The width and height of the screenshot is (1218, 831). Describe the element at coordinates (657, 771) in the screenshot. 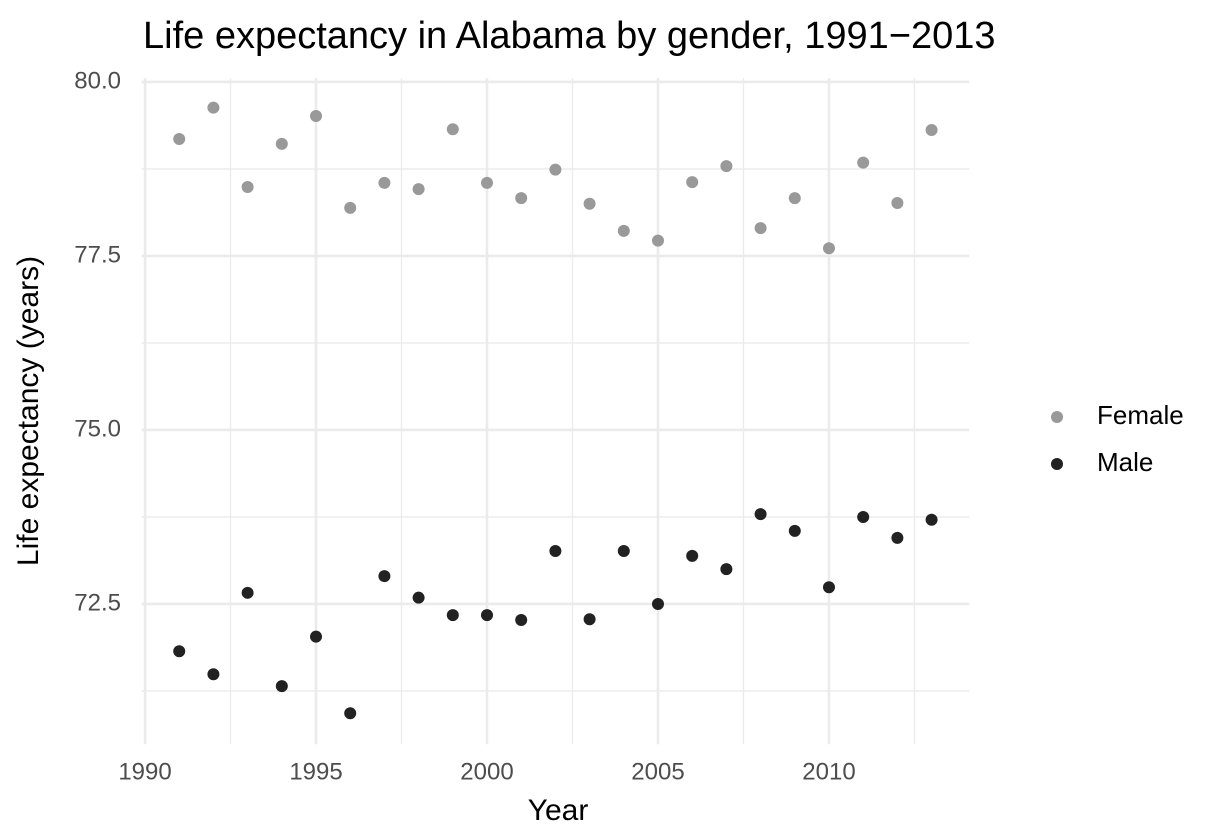

I see `x-tick-label: 2005` at that location.